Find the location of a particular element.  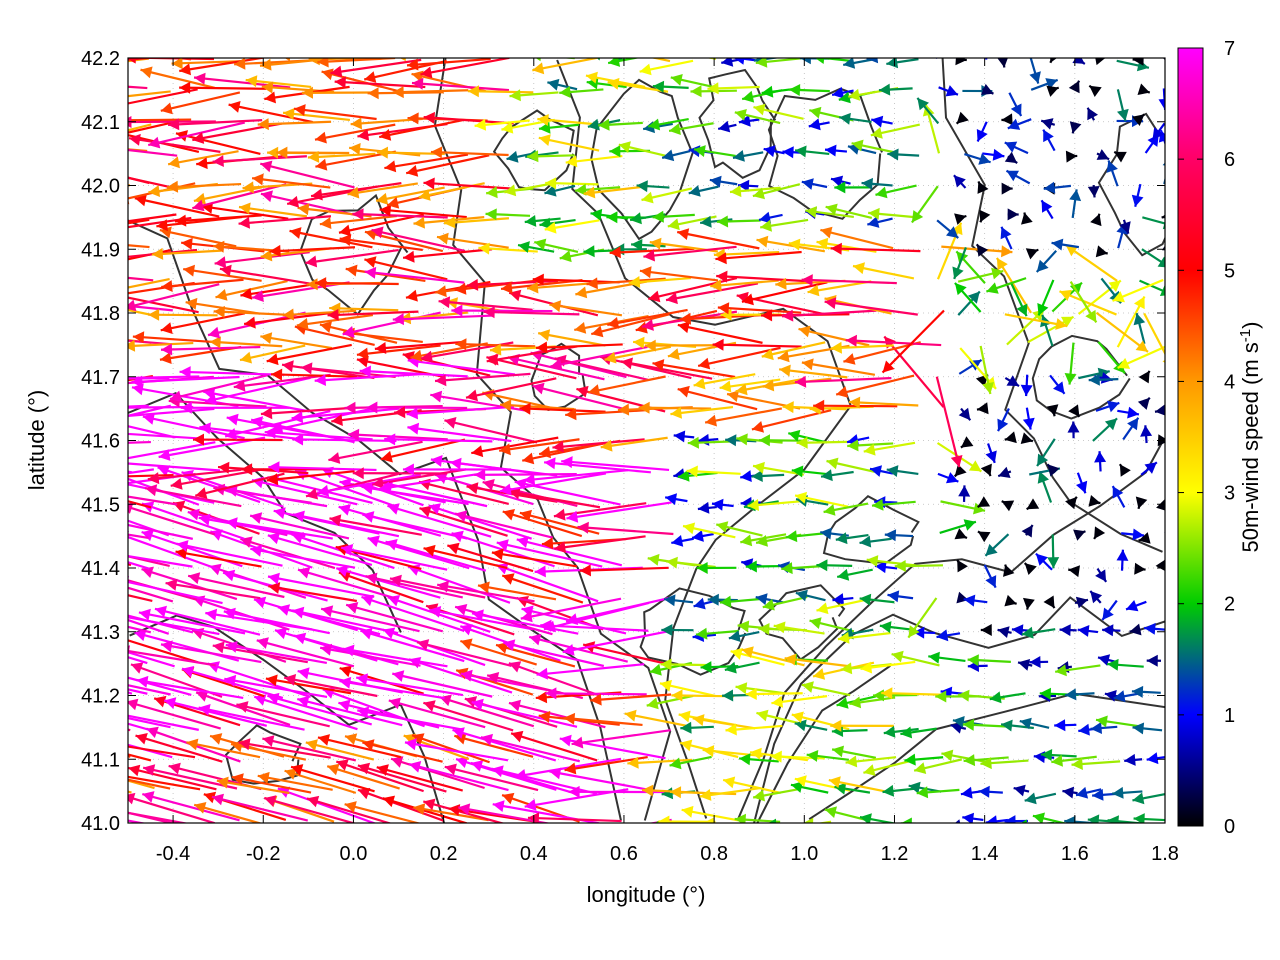

y-tick-label: 41.2 is located at coordinates (100, 697).